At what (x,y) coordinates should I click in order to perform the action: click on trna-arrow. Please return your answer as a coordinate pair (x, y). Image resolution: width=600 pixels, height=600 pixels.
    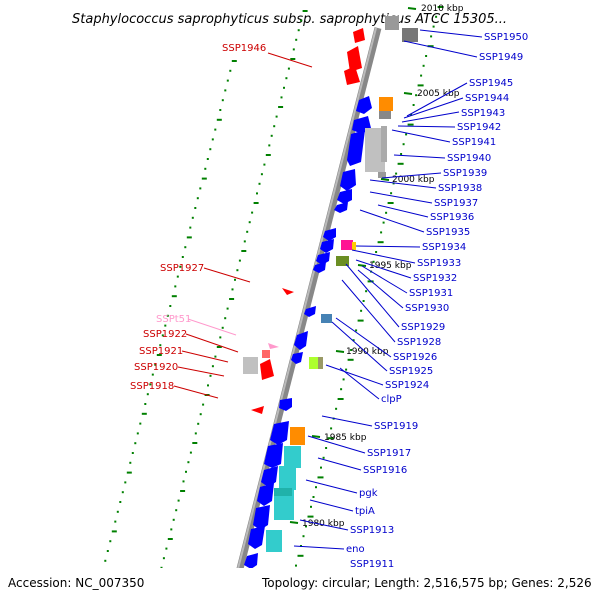
    Looking at the image, I should click on (273, 346).